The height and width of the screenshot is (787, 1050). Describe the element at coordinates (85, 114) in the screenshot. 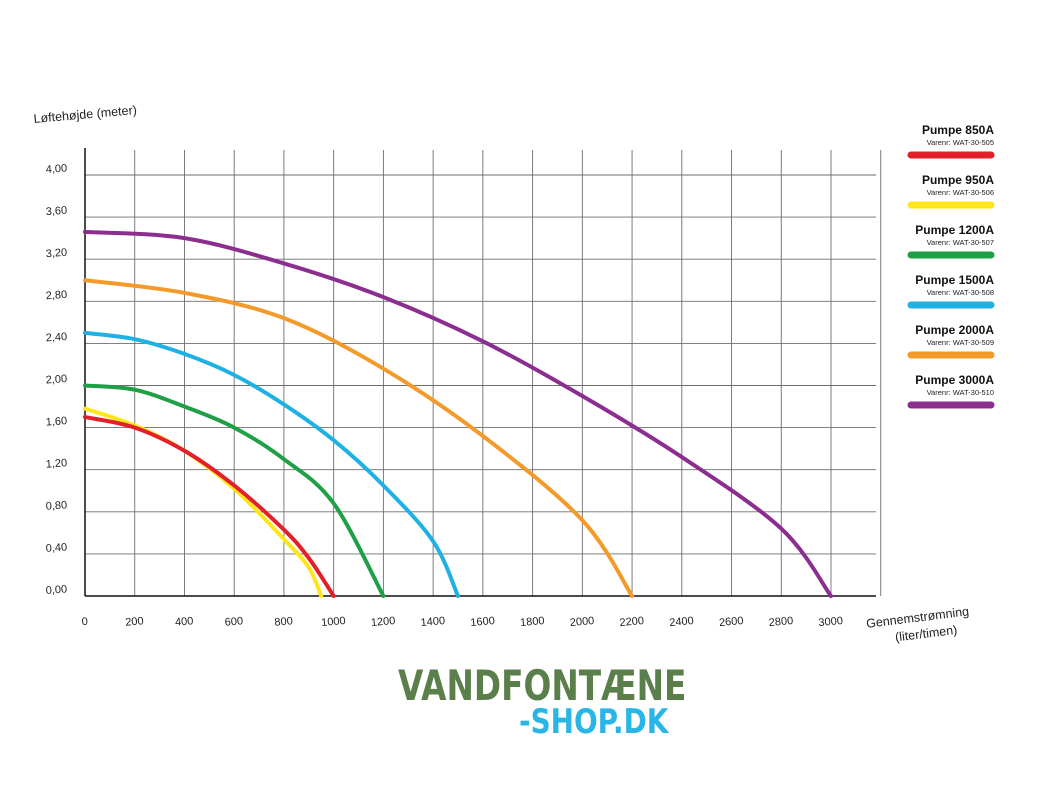

I see `y-axis-label: Løftehøjde (meter)` at that location.